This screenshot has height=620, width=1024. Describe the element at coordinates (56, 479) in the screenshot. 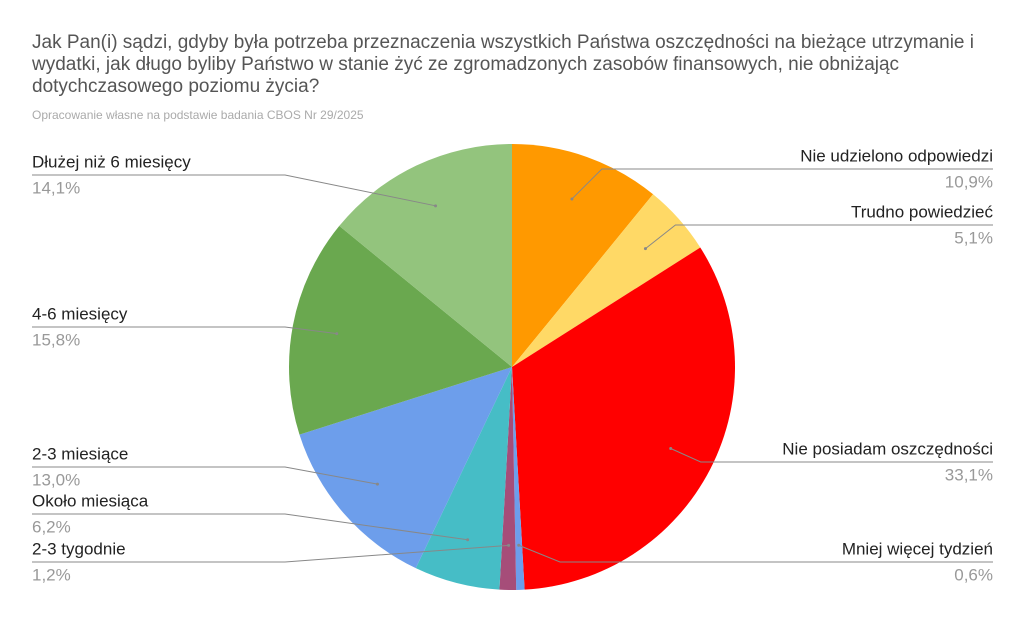

I see `slice-value-label: 13,0%` at that location.